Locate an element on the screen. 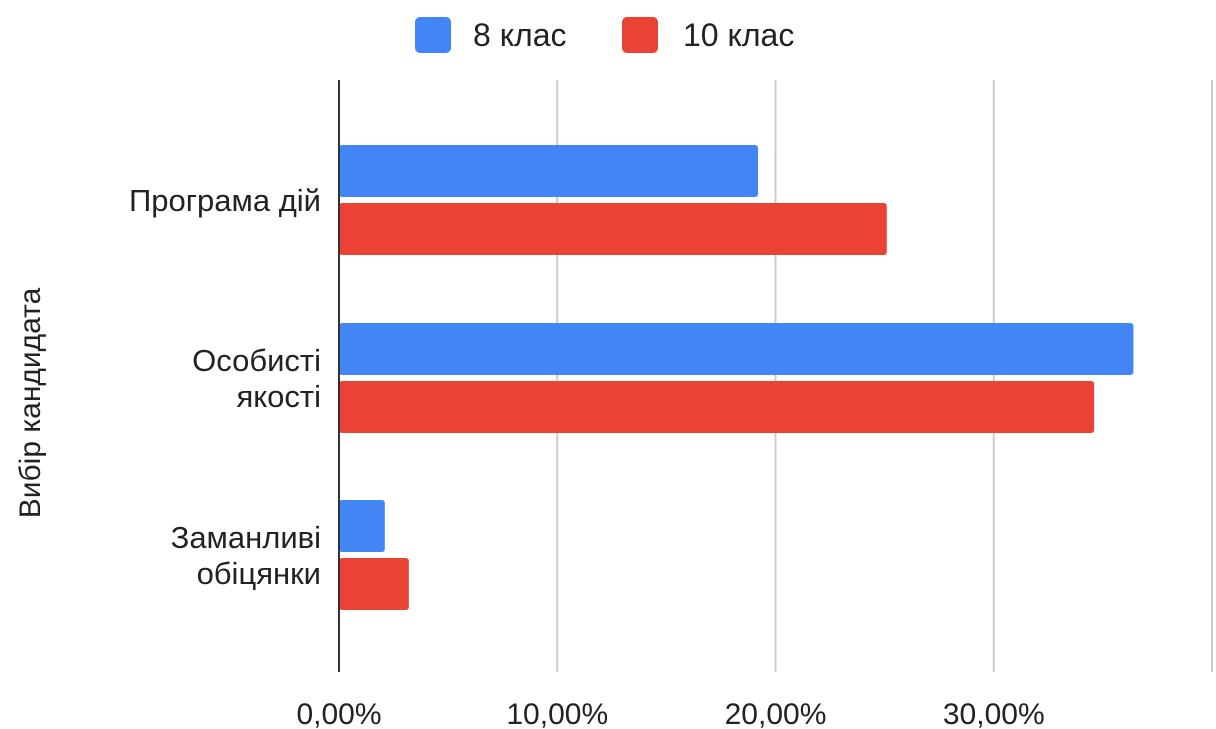 Image resolution: width=1216 pixels, height=729 pixels. legend-label: 8 клас is located at coordinates (520, 35).